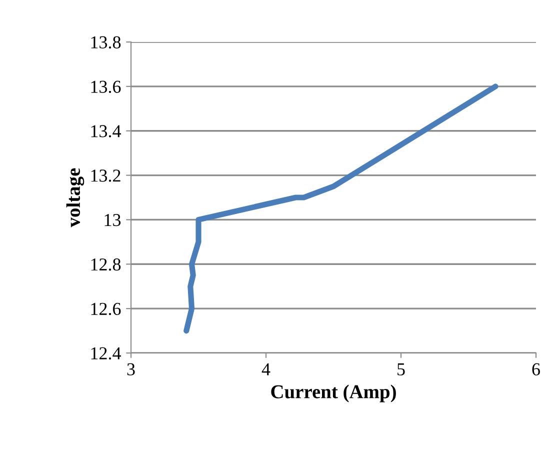 The image size is (560, 452). I want to click on y-tick-label: 13.4, so click(106, 131).